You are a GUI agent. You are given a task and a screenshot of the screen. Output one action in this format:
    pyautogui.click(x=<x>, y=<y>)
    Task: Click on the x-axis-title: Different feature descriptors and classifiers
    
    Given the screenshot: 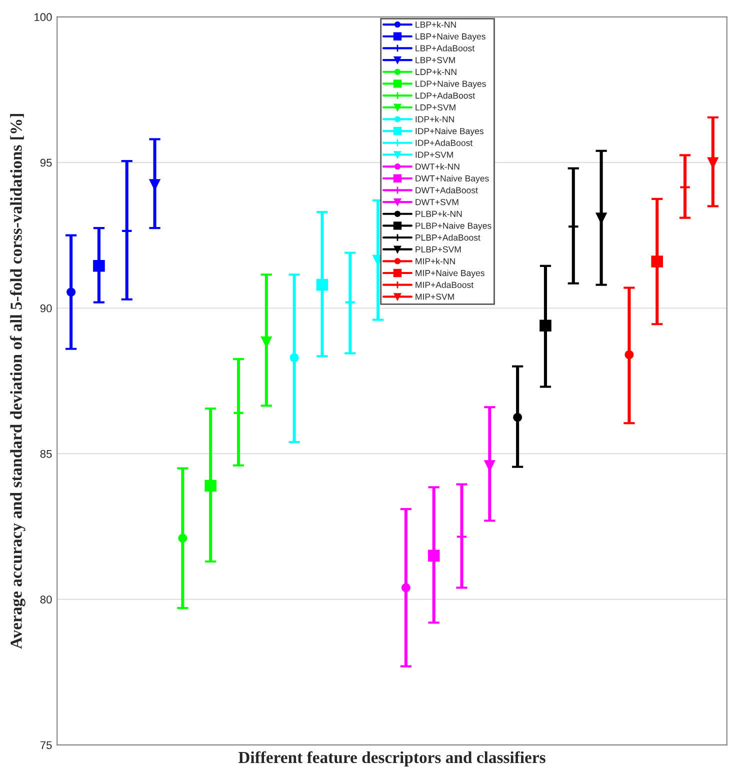 What is the action you would take?
    pyautogui.click(x=392, y=758)
    